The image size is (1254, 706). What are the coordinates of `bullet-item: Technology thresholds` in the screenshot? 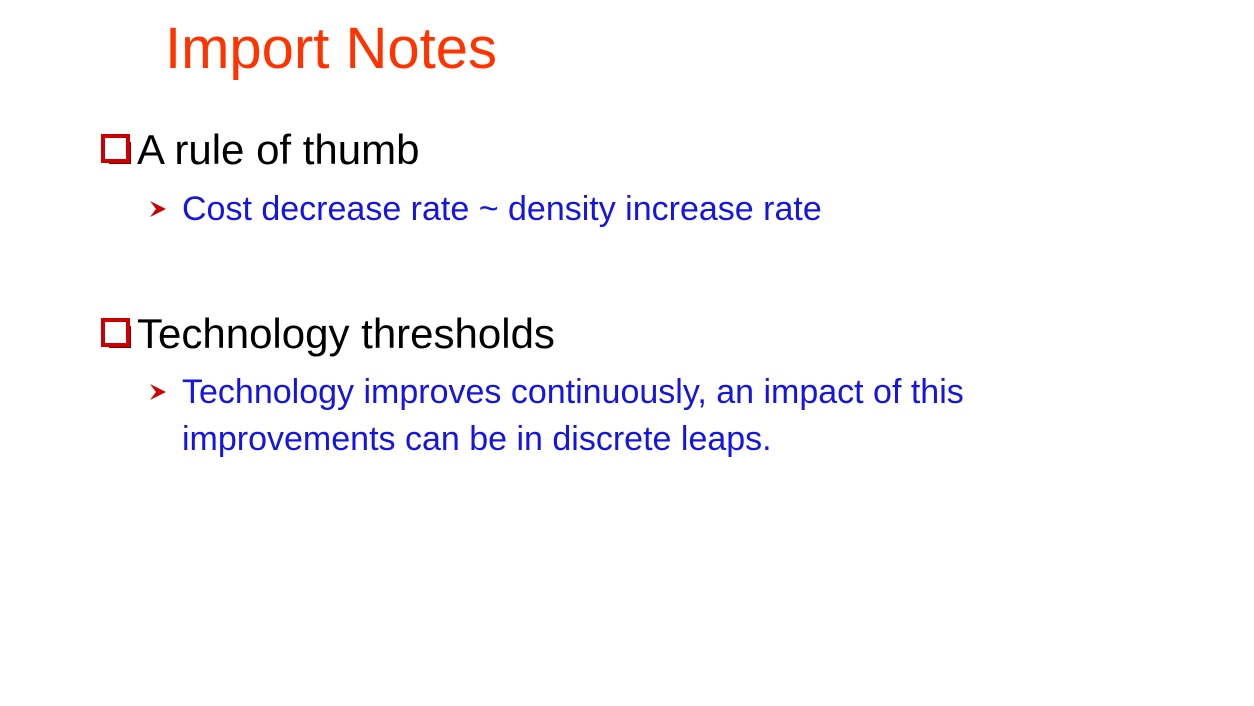 It's located at (328, 334).